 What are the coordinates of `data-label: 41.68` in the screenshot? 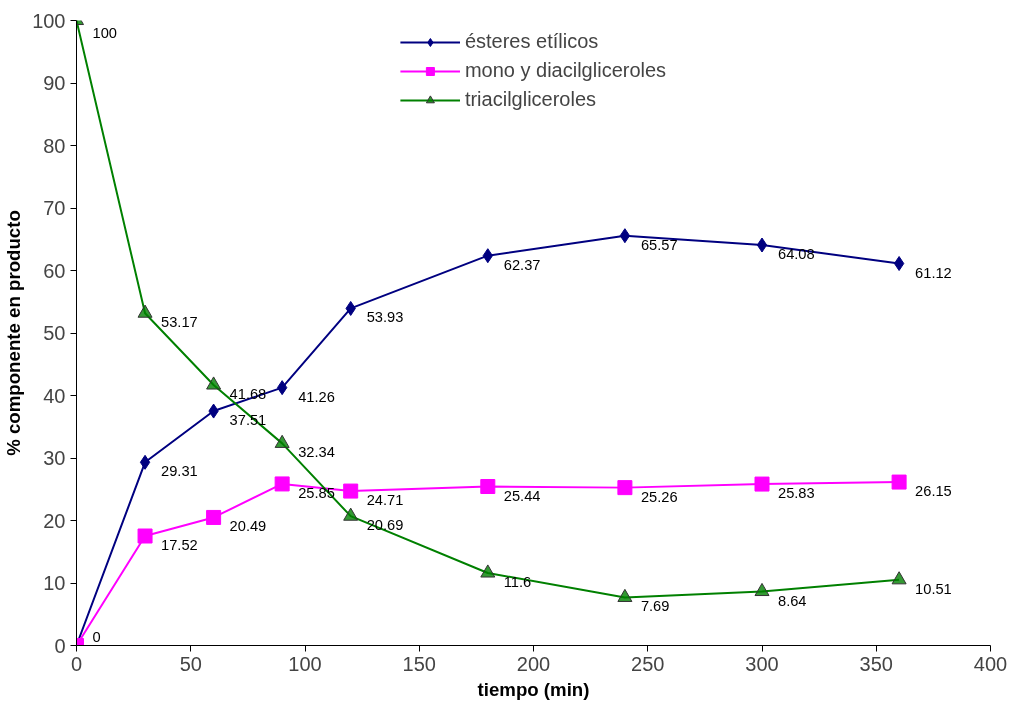 It's located at (248, 394).